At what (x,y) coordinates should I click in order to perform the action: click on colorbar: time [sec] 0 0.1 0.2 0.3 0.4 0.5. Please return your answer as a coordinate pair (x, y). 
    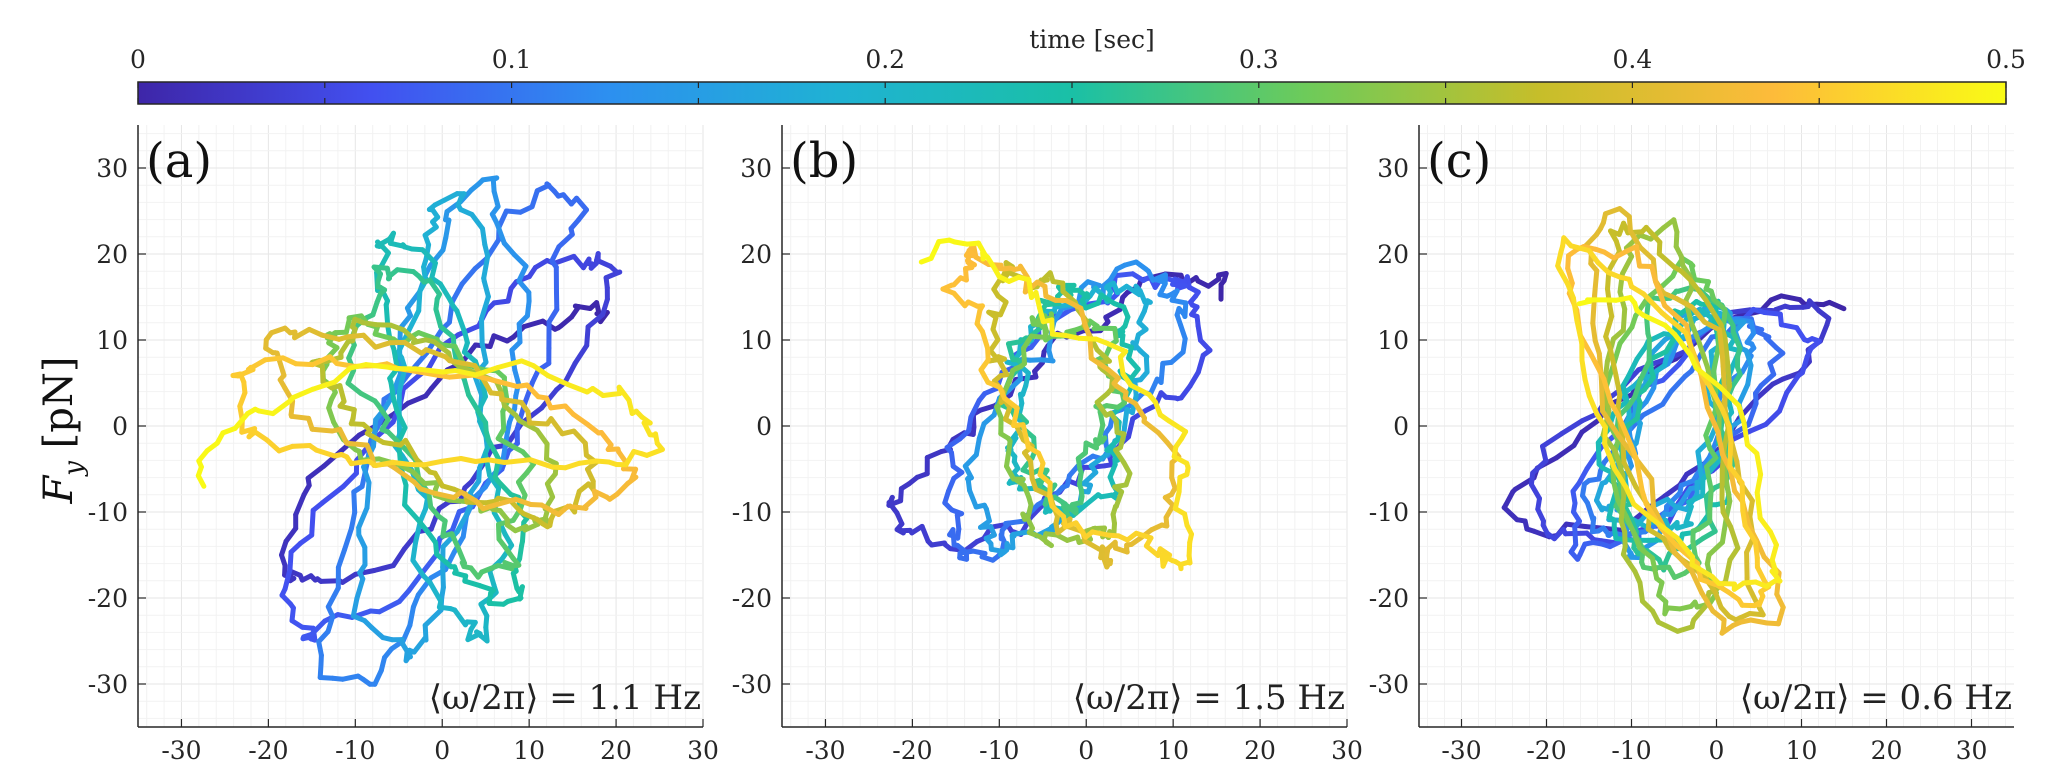
    Looking at the image, I should click on (1078, 65).